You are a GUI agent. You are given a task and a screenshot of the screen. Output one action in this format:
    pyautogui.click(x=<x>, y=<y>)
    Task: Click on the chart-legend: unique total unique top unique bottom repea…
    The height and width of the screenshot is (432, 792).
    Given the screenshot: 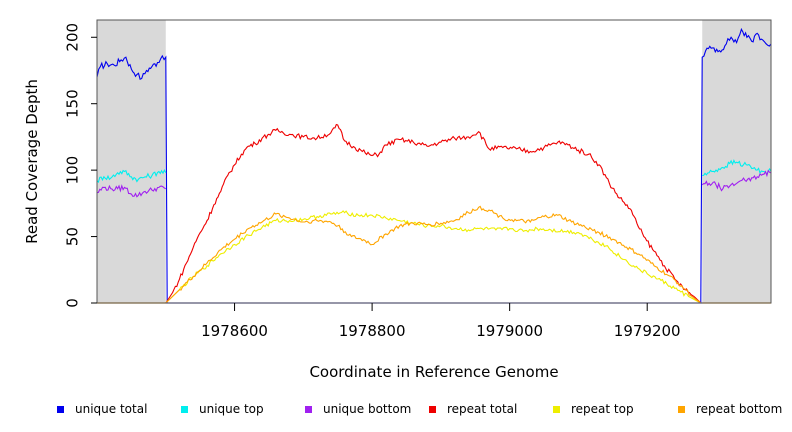 What is the action you would take?
    pyautogui.click(x=396, y=409)
    